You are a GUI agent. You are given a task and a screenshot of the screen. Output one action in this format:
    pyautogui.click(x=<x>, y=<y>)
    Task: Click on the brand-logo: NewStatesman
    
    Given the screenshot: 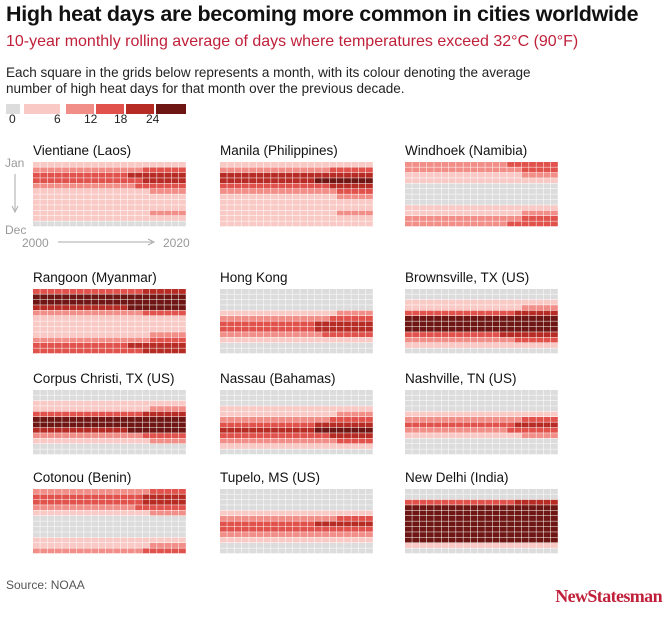 What is the action you would take?
    pyautogui.click(x=608, y=596)
    